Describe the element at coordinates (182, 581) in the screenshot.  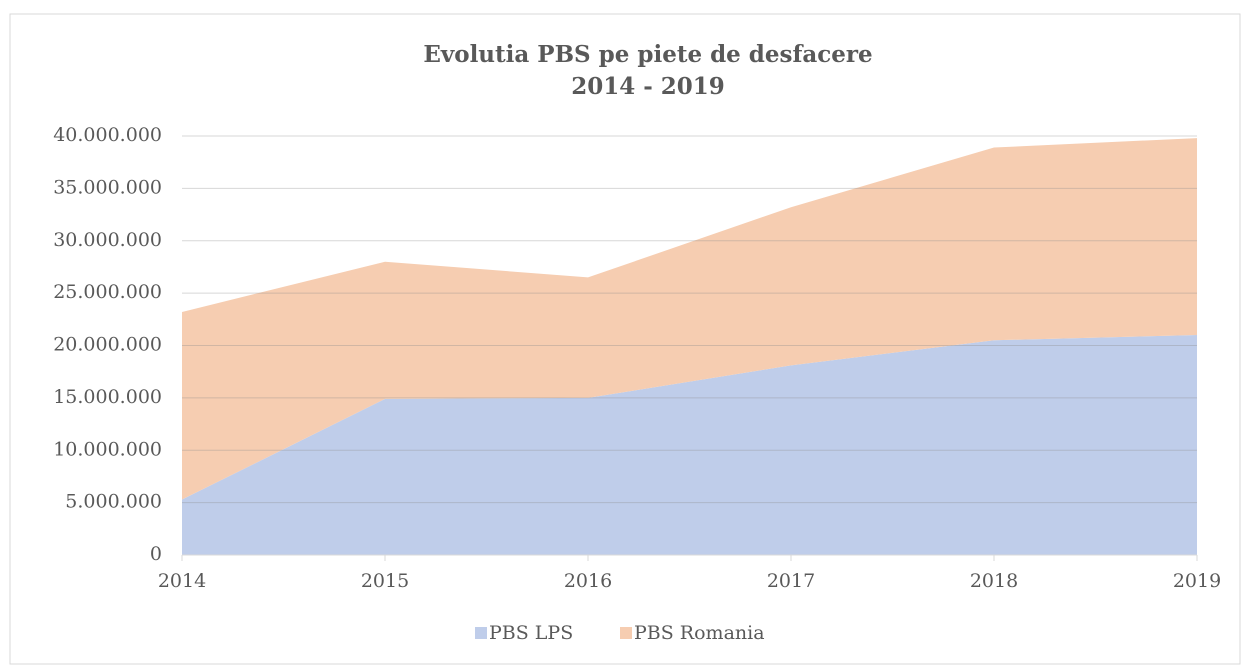
I see `x-tick-label: 2014` at that location.